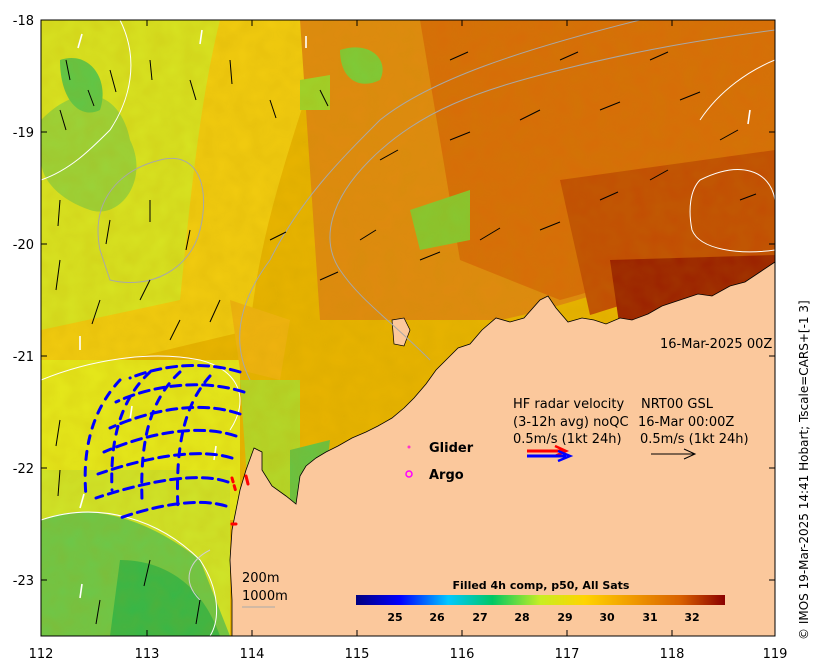  Describe the element at coordinates (571, 422) in the screenshot. I see `hf-legend-line2: (3-12h avg) noQC` at that location.